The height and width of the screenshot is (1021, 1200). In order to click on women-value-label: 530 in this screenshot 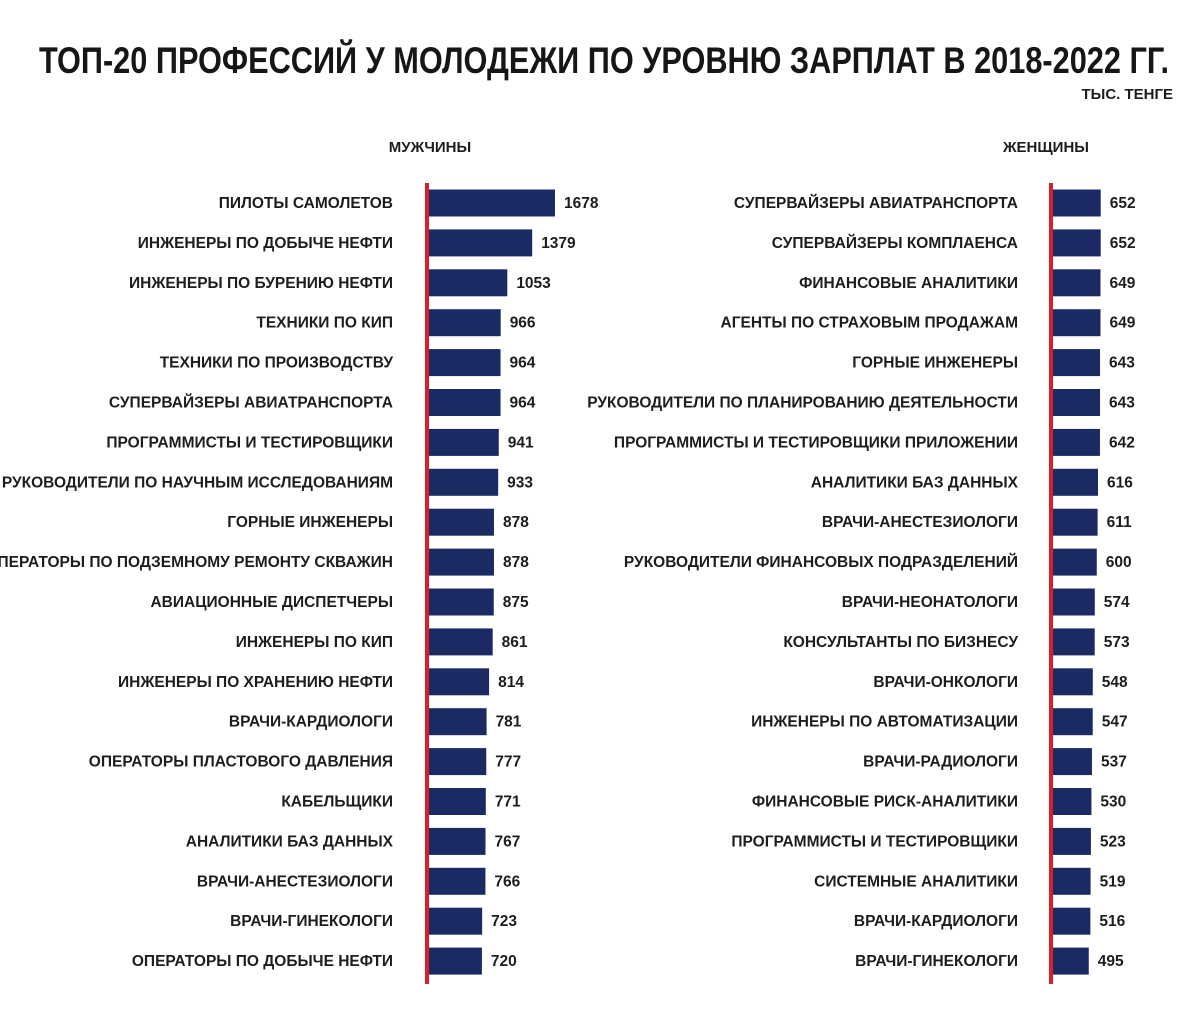, I will do `click(1113, 802)`.